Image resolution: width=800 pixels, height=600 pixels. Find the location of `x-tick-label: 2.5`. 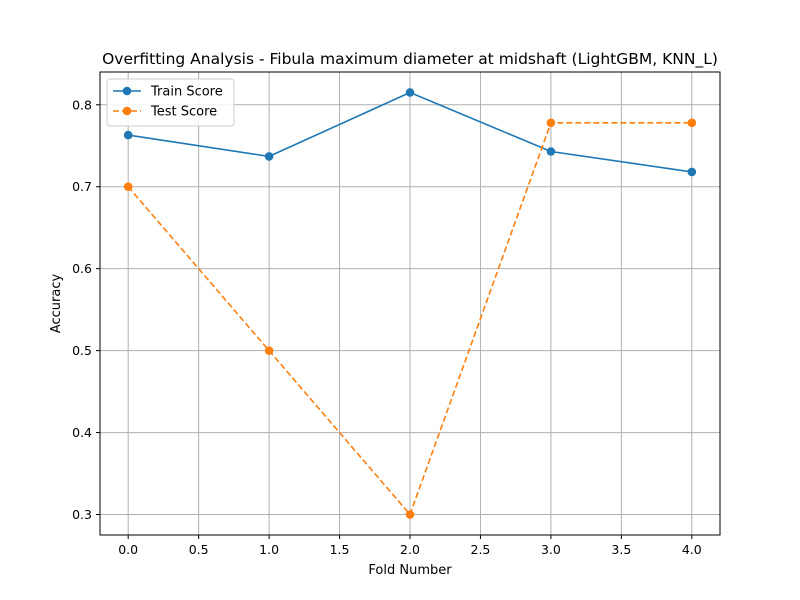

x-tick-label: 2.5 is located at coordinates (481, 549).